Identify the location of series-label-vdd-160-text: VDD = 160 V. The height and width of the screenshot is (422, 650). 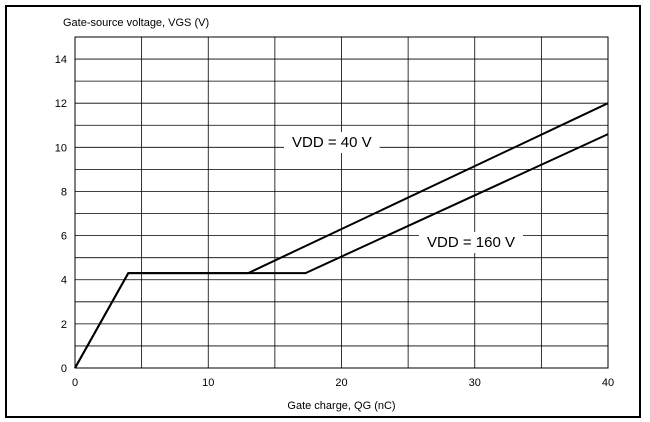
(471, 242).